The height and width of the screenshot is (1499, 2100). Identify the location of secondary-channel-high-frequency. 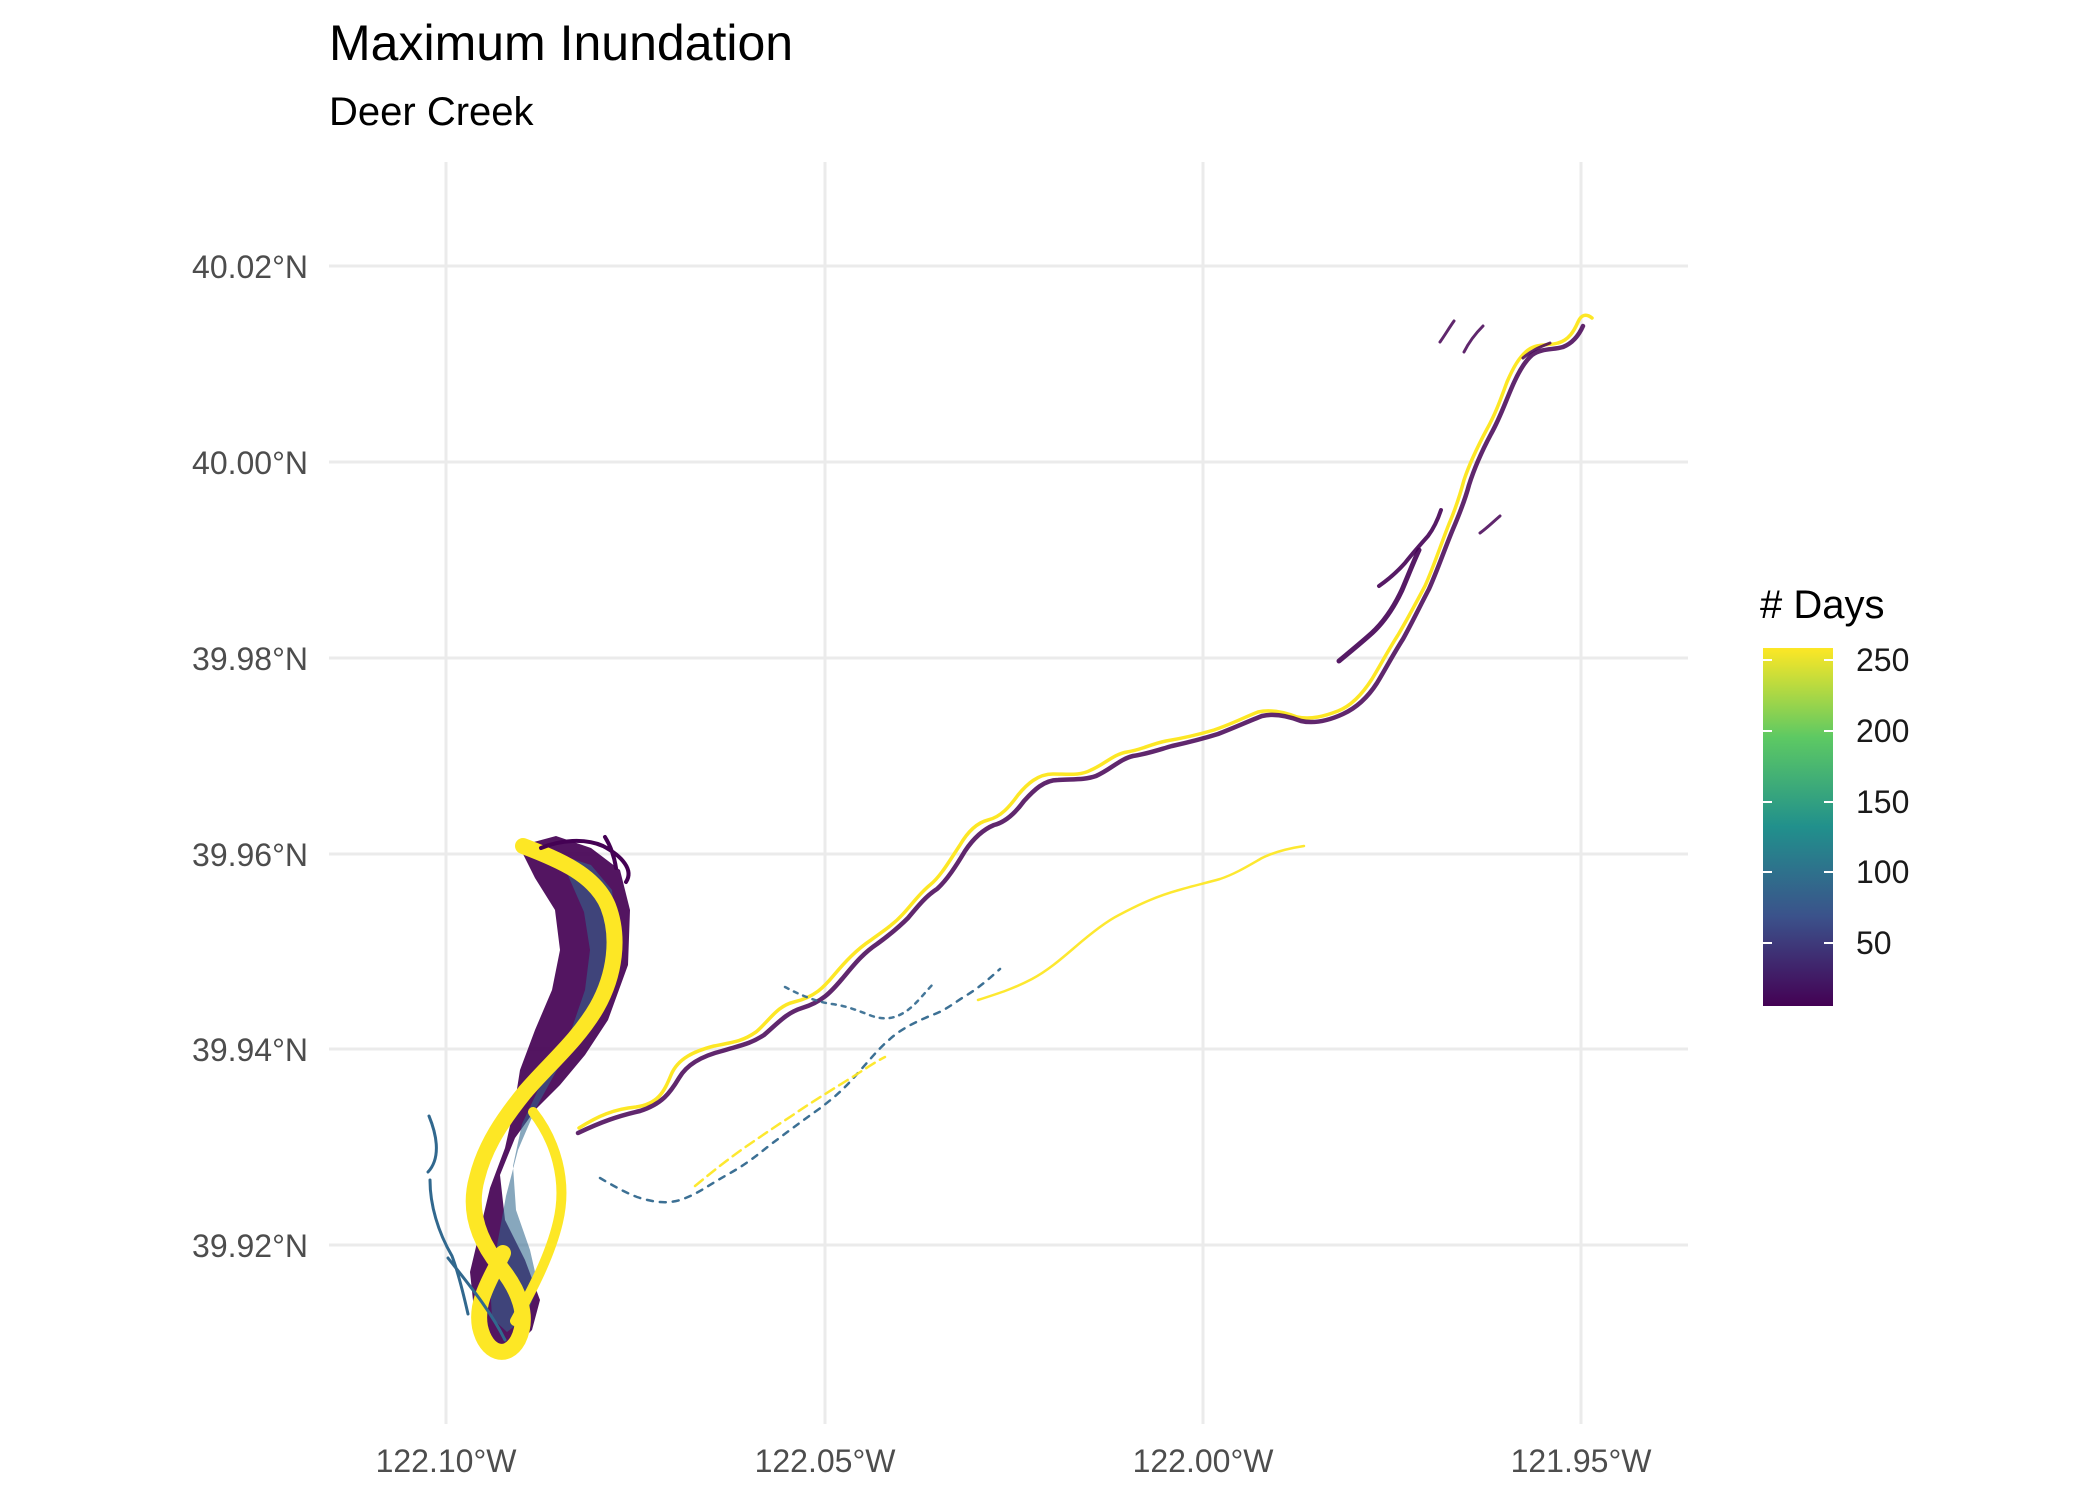
(538, 1216).